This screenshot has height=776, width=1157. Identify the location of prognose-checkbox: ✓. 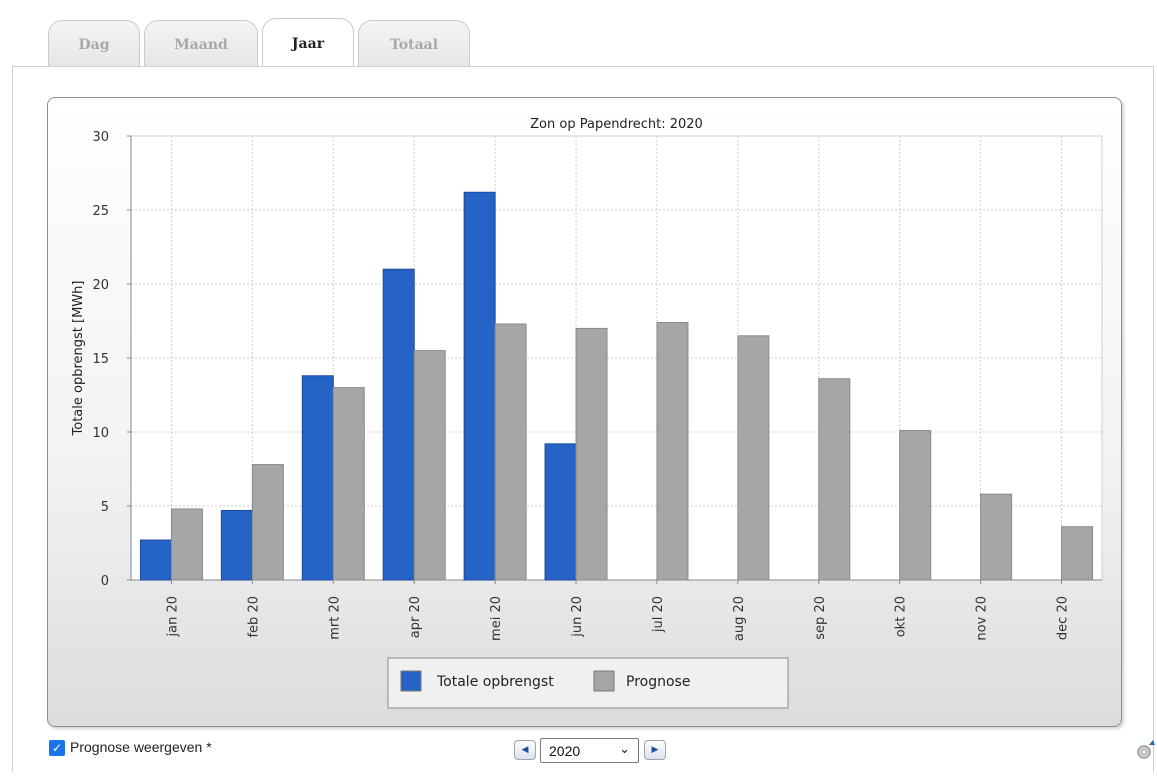
(57, 748).